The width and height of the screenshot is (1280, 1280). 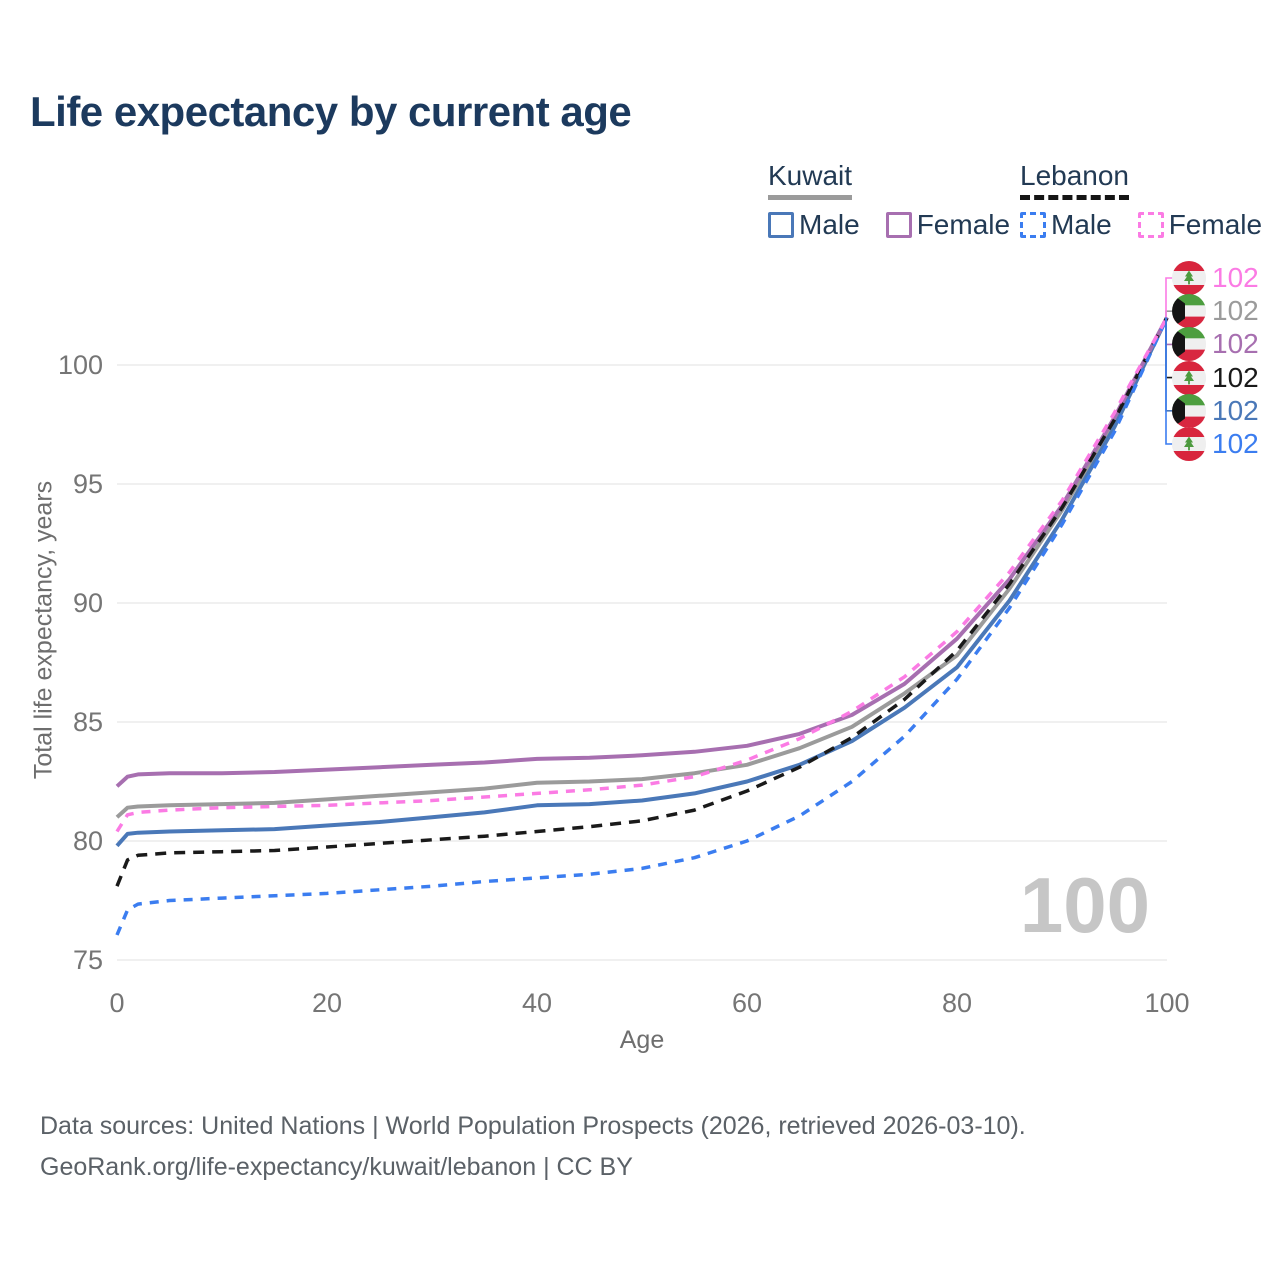 What do you see at coordinates (1141, 200) in the screenshot?
I see `legend-group-lebanon: Lebanon Male Female` at bounding box center [1141, 200].